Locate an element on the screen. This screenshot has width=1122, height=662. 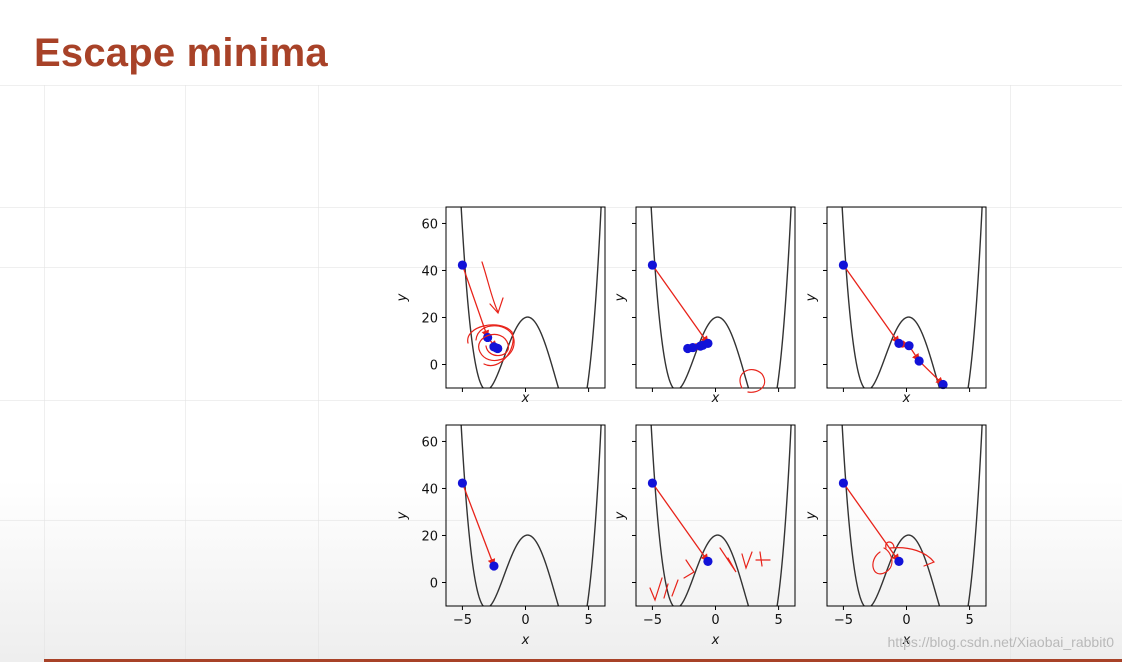
subplot-1-3: xy is located at coordinates (895, 306).